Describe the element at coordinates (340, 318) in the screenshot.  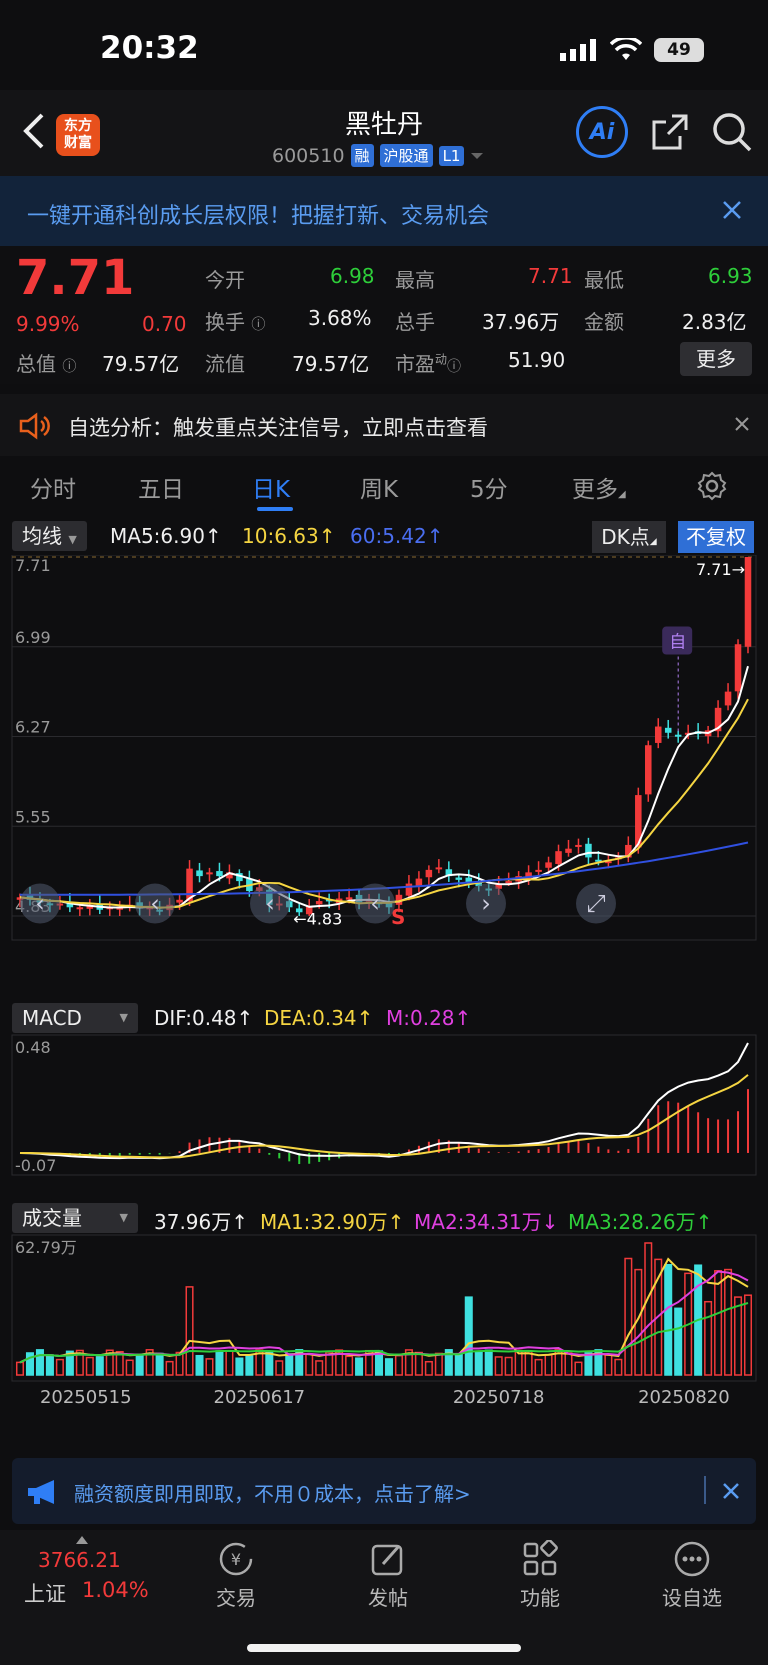
I see `turnover-value: 3.68%` at that location.